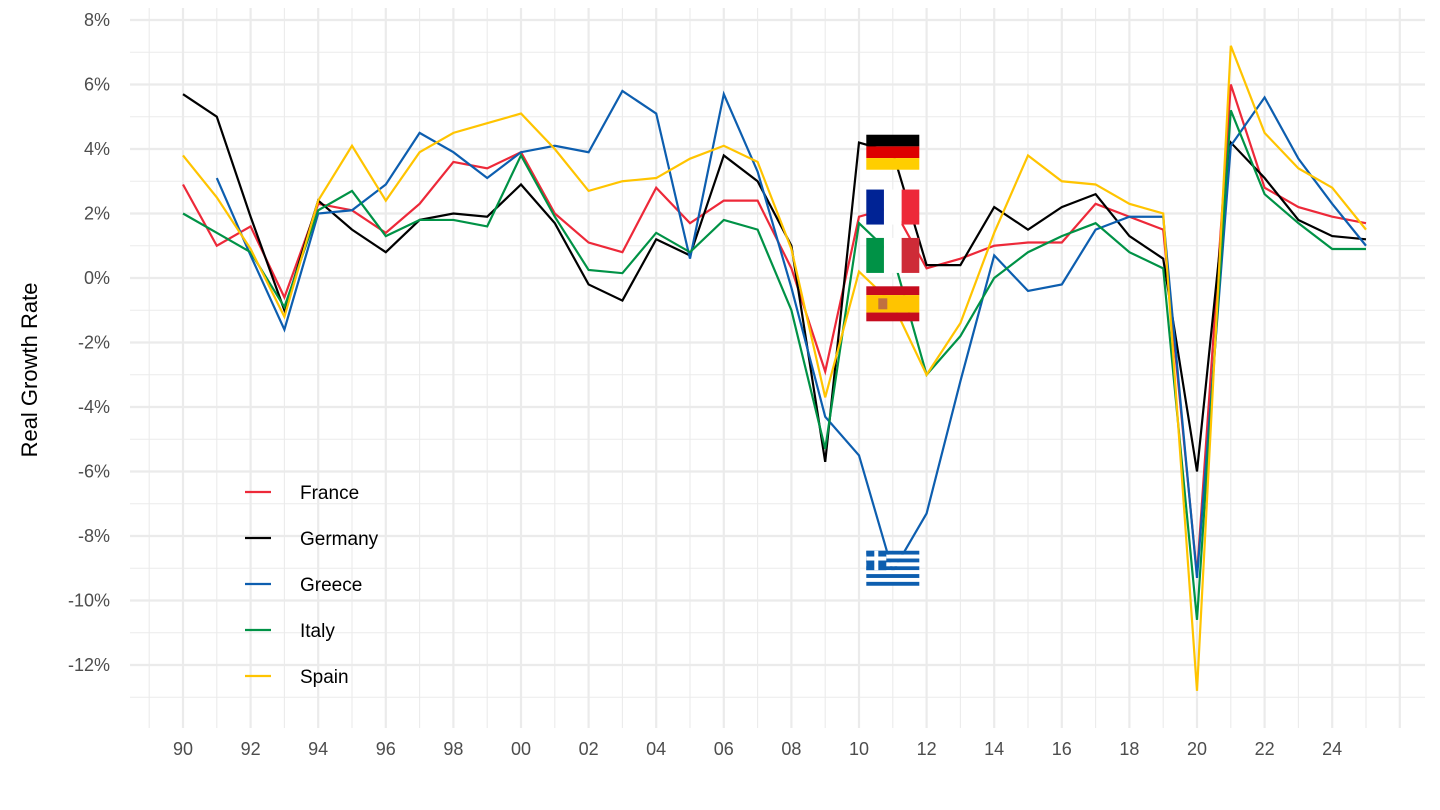  What do you see at coordinates (927, 749) in the screenshot?
I see `x-tick-label: 12` at bounding box center [927, 749].